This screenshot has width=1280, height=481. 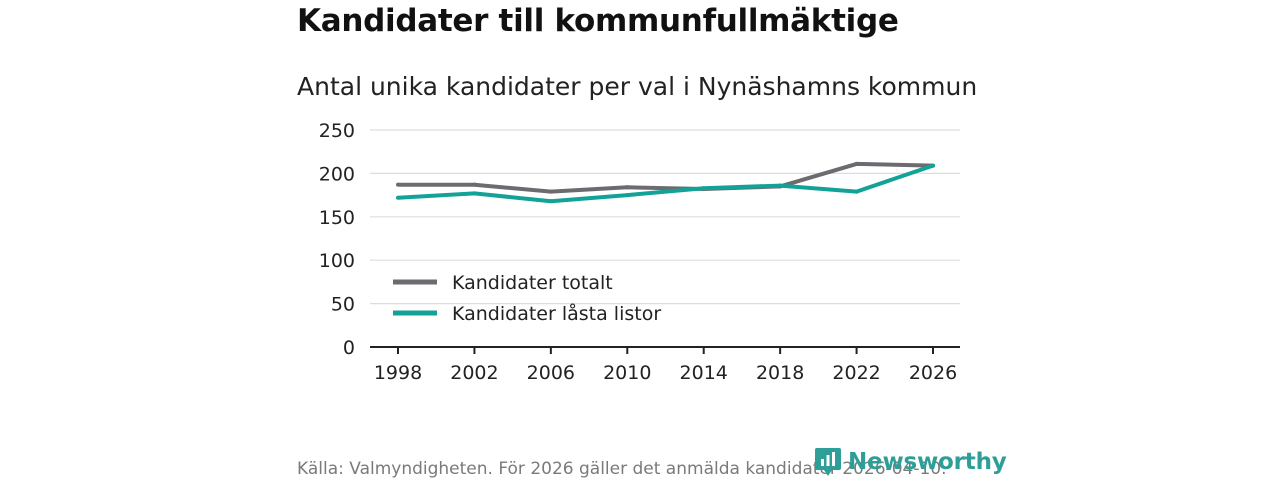 What do you see at coordinates (665, 365) in the screenshot?
I see `x-axis: 1998 2002 2006 2010 2014 2018 2022 2026` at bounding box center [665, 365].